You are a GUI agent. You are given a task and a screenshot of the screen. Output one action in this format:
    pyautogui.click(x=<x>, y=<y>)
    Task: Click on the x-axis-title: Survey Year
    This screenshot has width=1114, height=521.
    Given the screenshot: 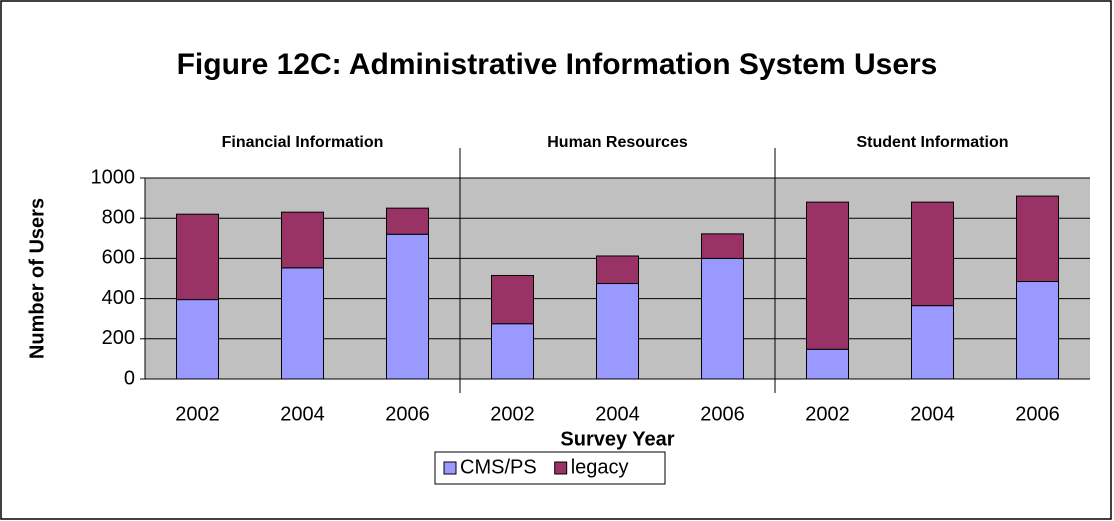 What is the action you would take?
    pyautogui.click(x=617, y=439)
    